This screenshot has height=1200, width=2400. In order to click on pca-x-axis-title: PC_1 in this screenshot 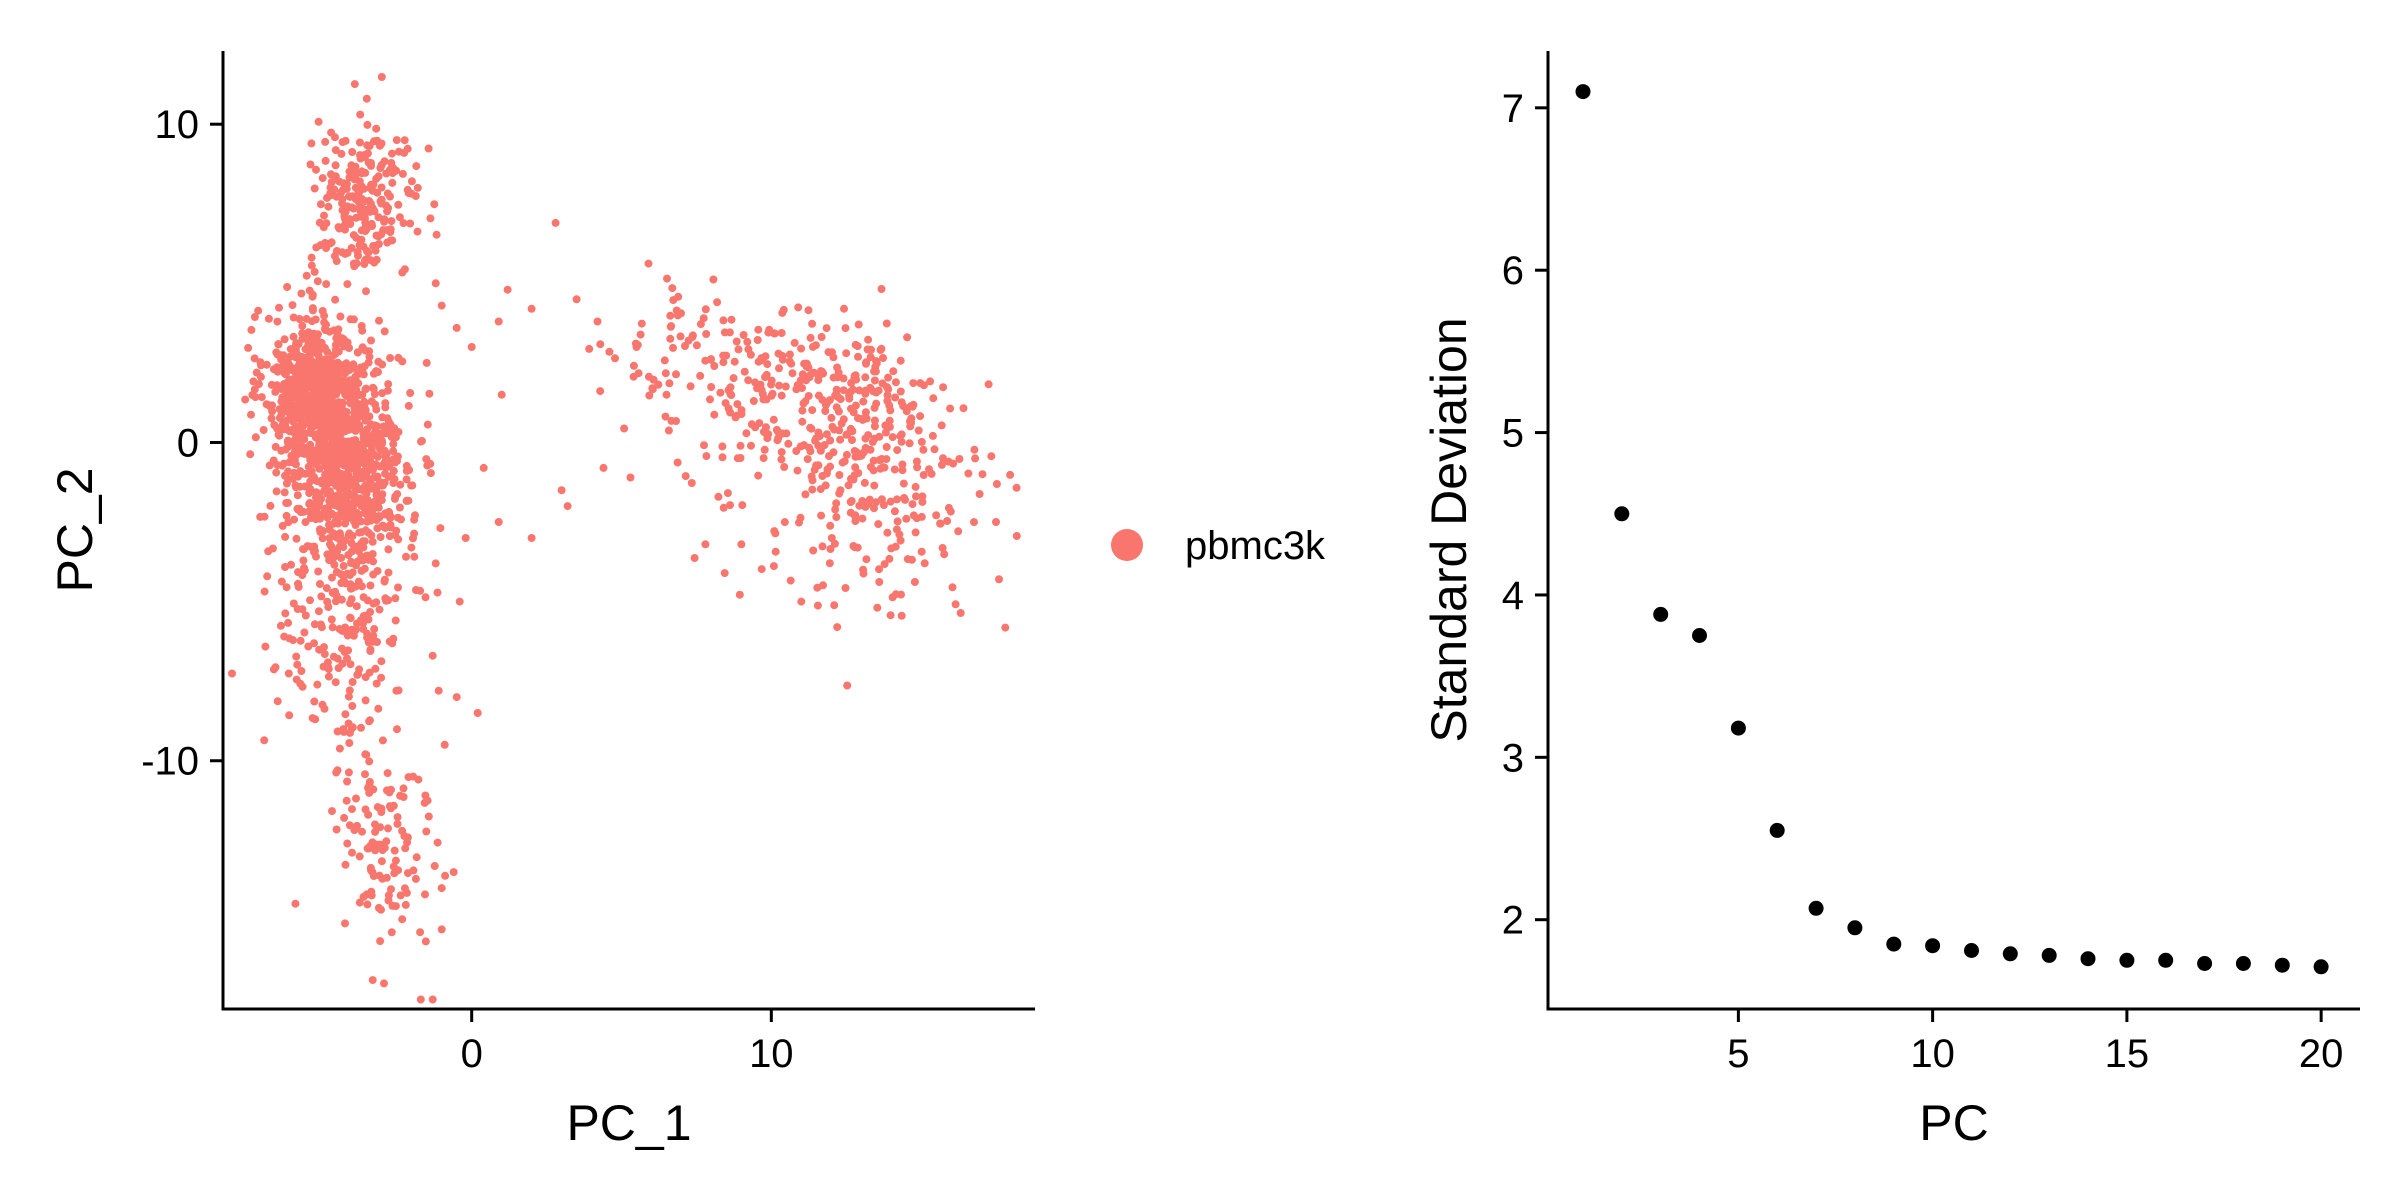, I will do `click(628, 1123)`.